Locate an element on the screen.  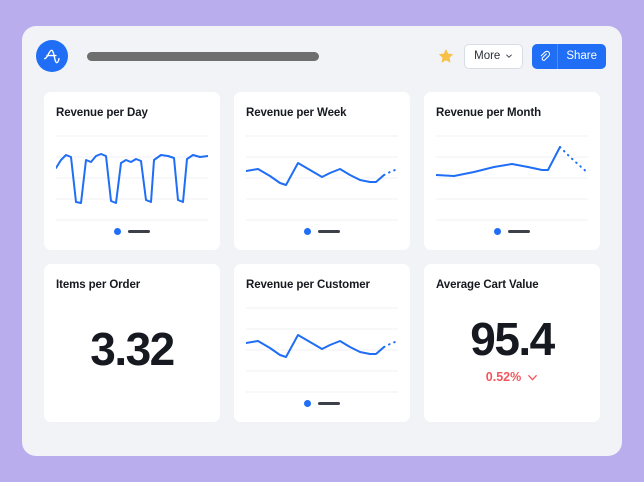
header-actions: More Share is located at coordinates (521, 56).